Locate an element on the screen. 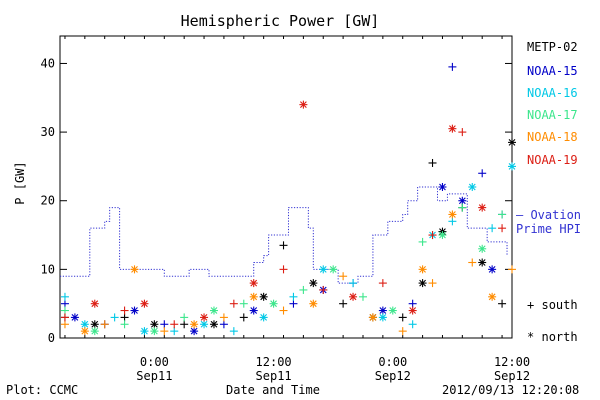  chart-title: Hemispheric Power [GW] is located at coordinates (280, 21).